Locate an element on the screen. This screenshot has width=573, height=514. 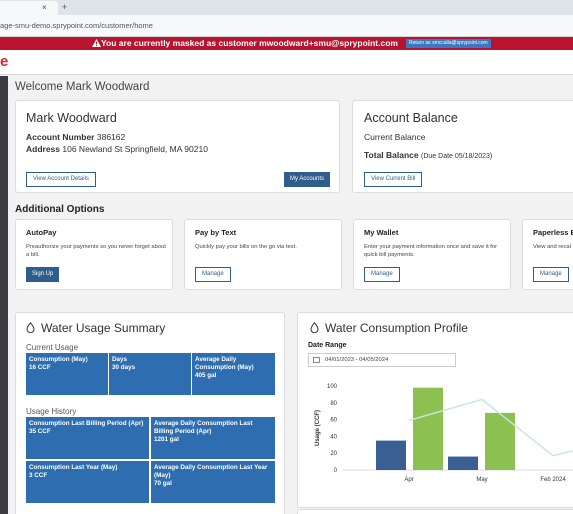
current-balance-label: Current Balance is located at coordinates (395, 137).